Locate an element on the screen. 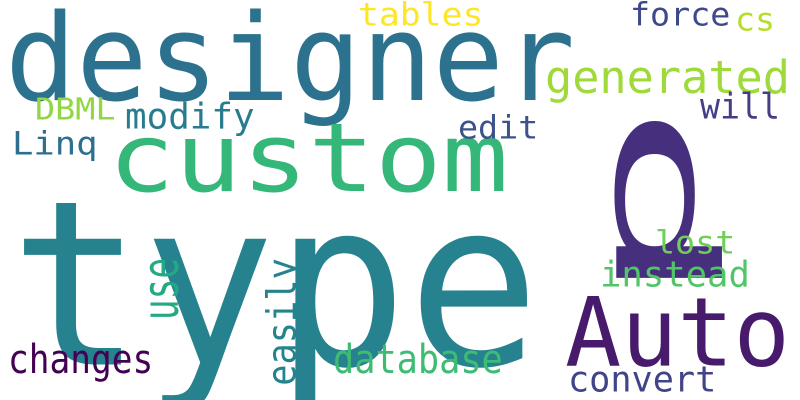 Image resolution: width=800 pixels, height=400 pixels. word-edit: edit is located at coordinates (498, 128).